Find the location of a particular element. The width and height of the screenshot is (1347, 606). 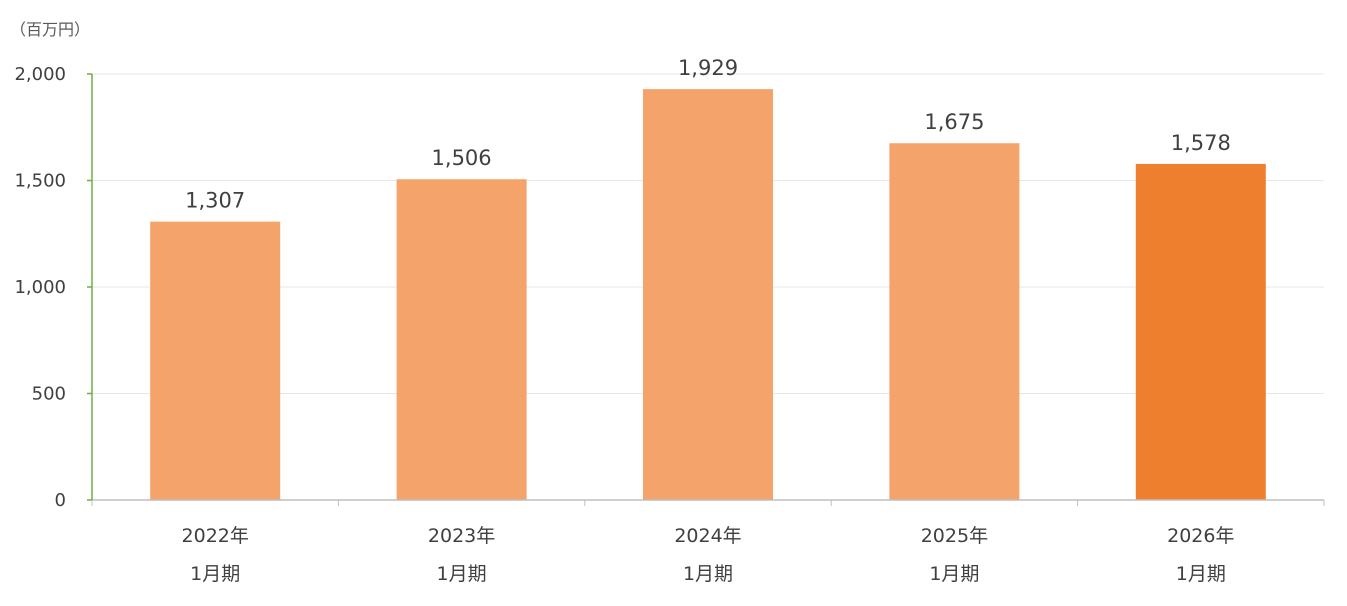

data-label: 1,929 is located at coordinates (708, 68).